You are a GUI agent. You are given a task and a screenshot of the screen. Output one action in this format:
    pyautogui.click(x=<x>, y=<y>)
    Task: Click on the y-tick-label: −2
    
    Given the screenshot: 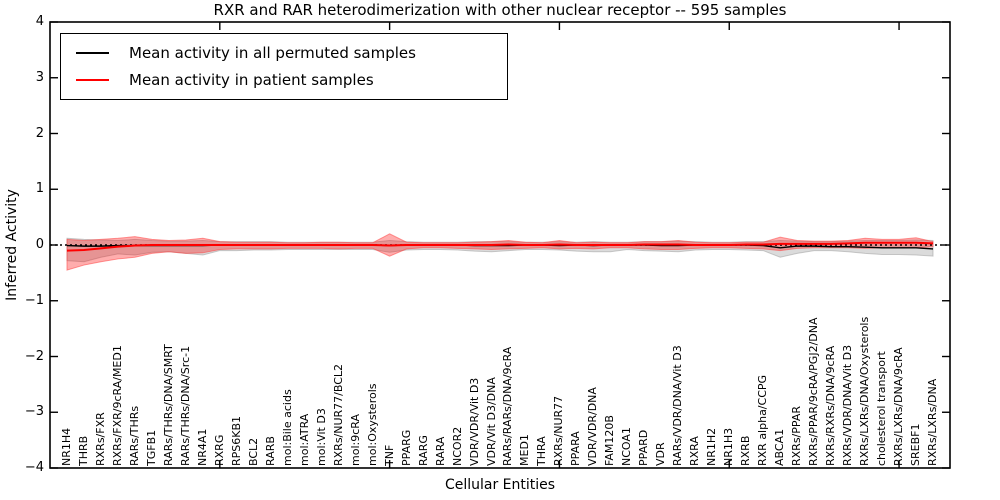 What is the action you would take?
    pyautogui.click(x=34, y=356)
    